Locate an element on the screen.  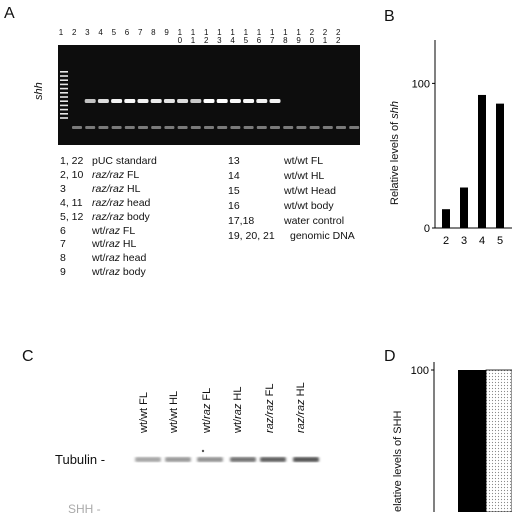
western-lane-label: wt/wt HL is located at coordinates (174, 411).